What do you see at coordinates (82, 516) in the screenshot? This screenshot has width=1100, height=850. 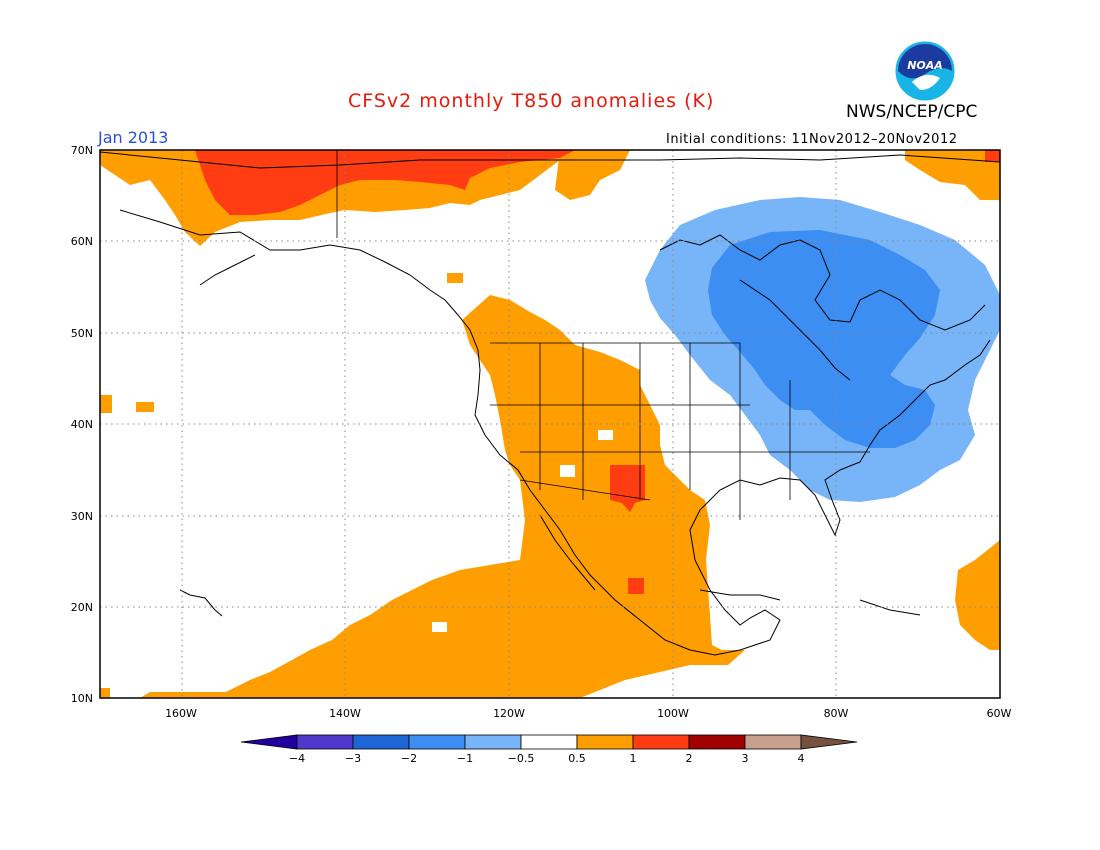 I see `lat-label: 30N` at bounding box center [82, 516].